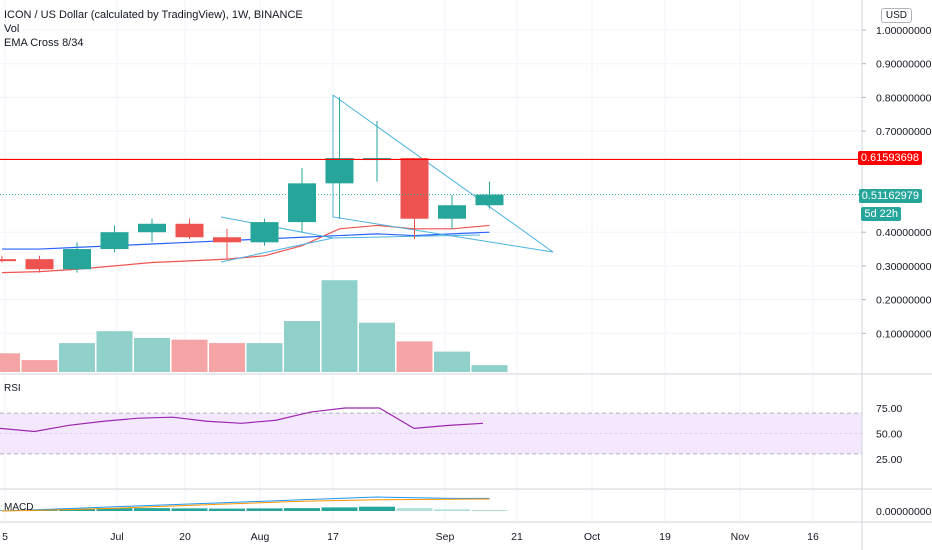 This screenshot has width=932, height=550. What do you see at coordinates (881, 214) in the screenshot?
I see `bar-timer-tag: 5d 22h` at bounding box center [881, 214].